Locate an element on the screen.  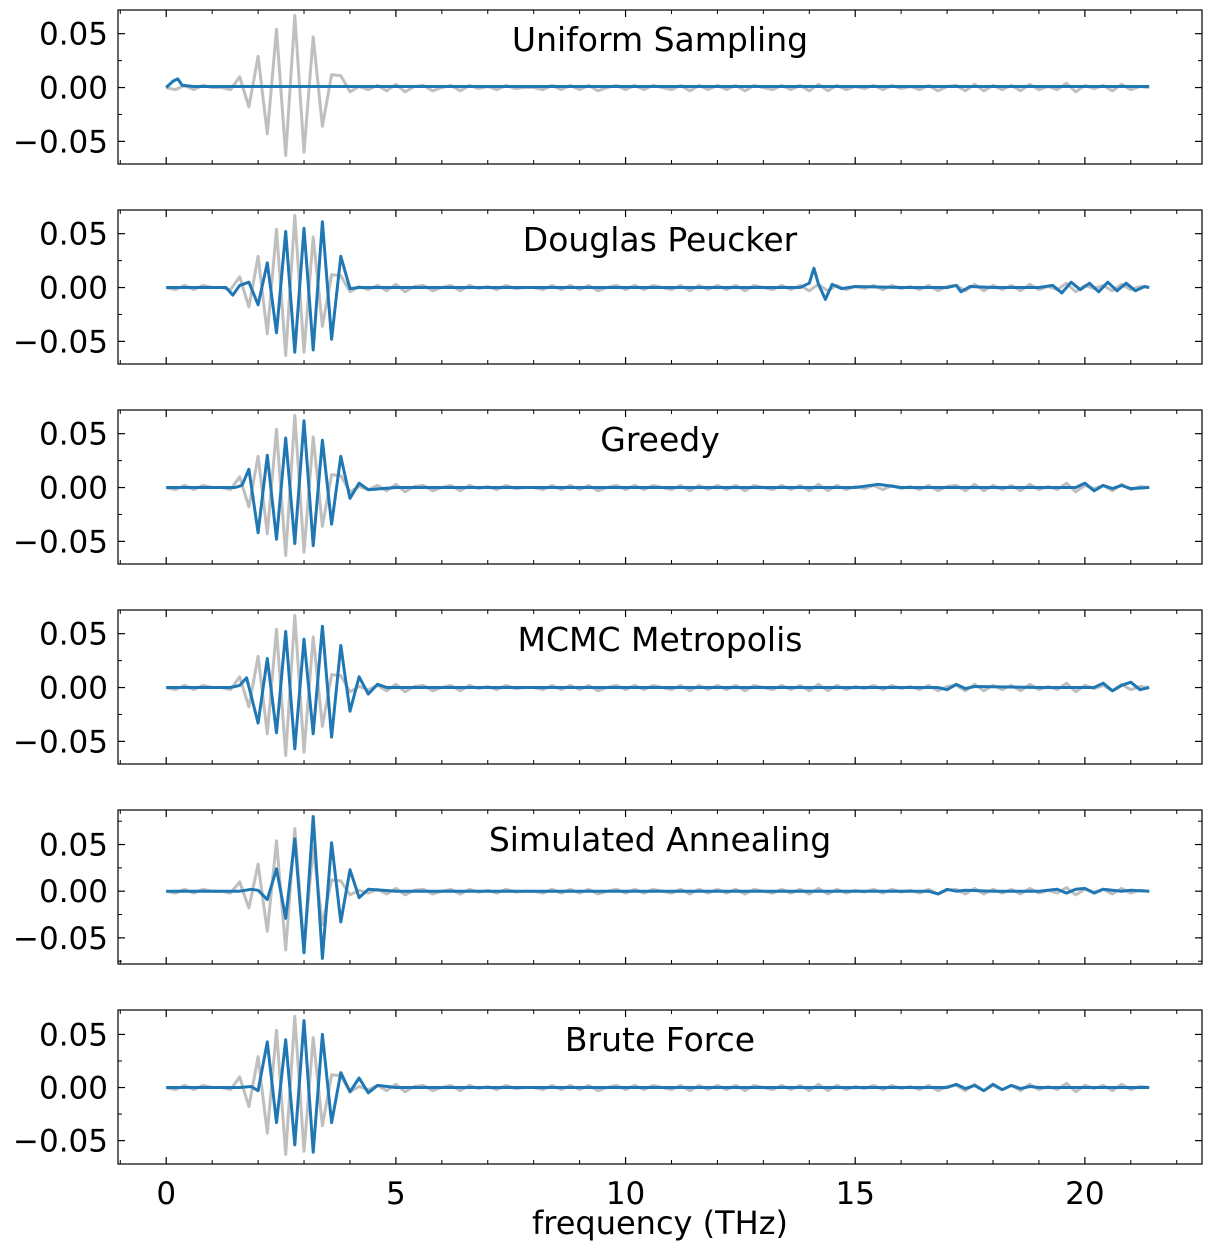
chart-panel-3: −0.05 0.00 0.05 Greedy is located at coordinates (608, 487).